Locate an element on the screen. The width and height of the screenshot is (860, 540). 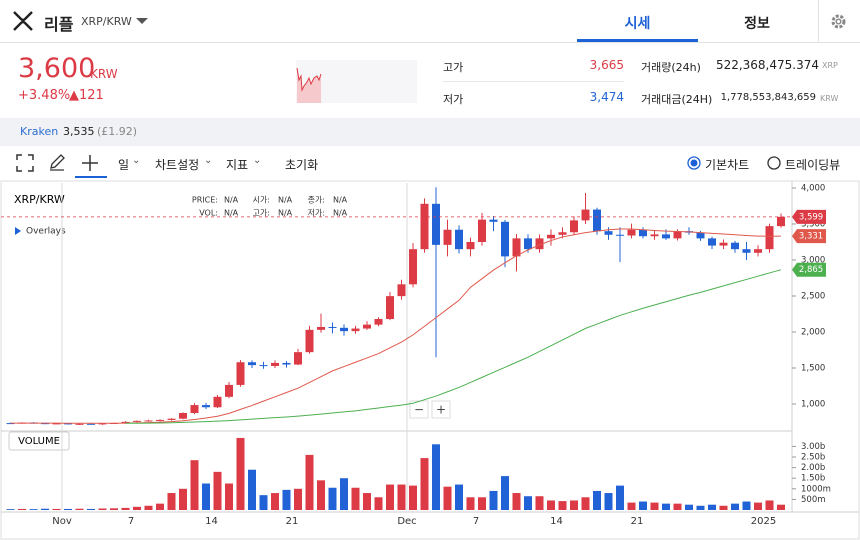
zoom-in is located at coordinates (441, 409).